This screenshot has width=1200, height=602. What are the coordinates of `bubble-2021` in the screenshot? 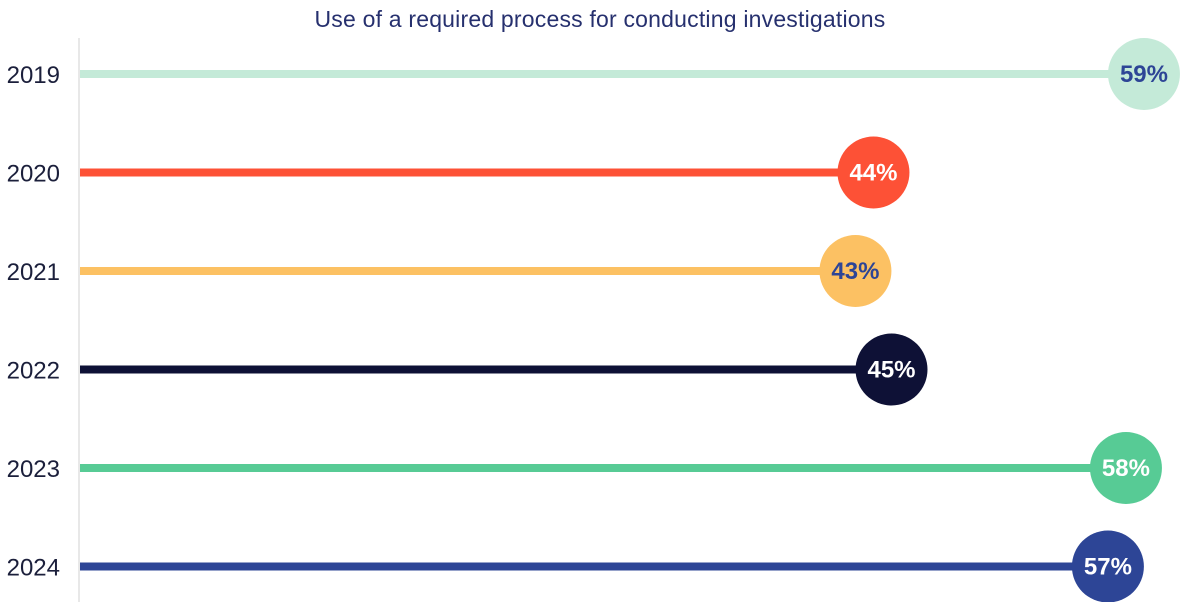 It's located at (855, 271).